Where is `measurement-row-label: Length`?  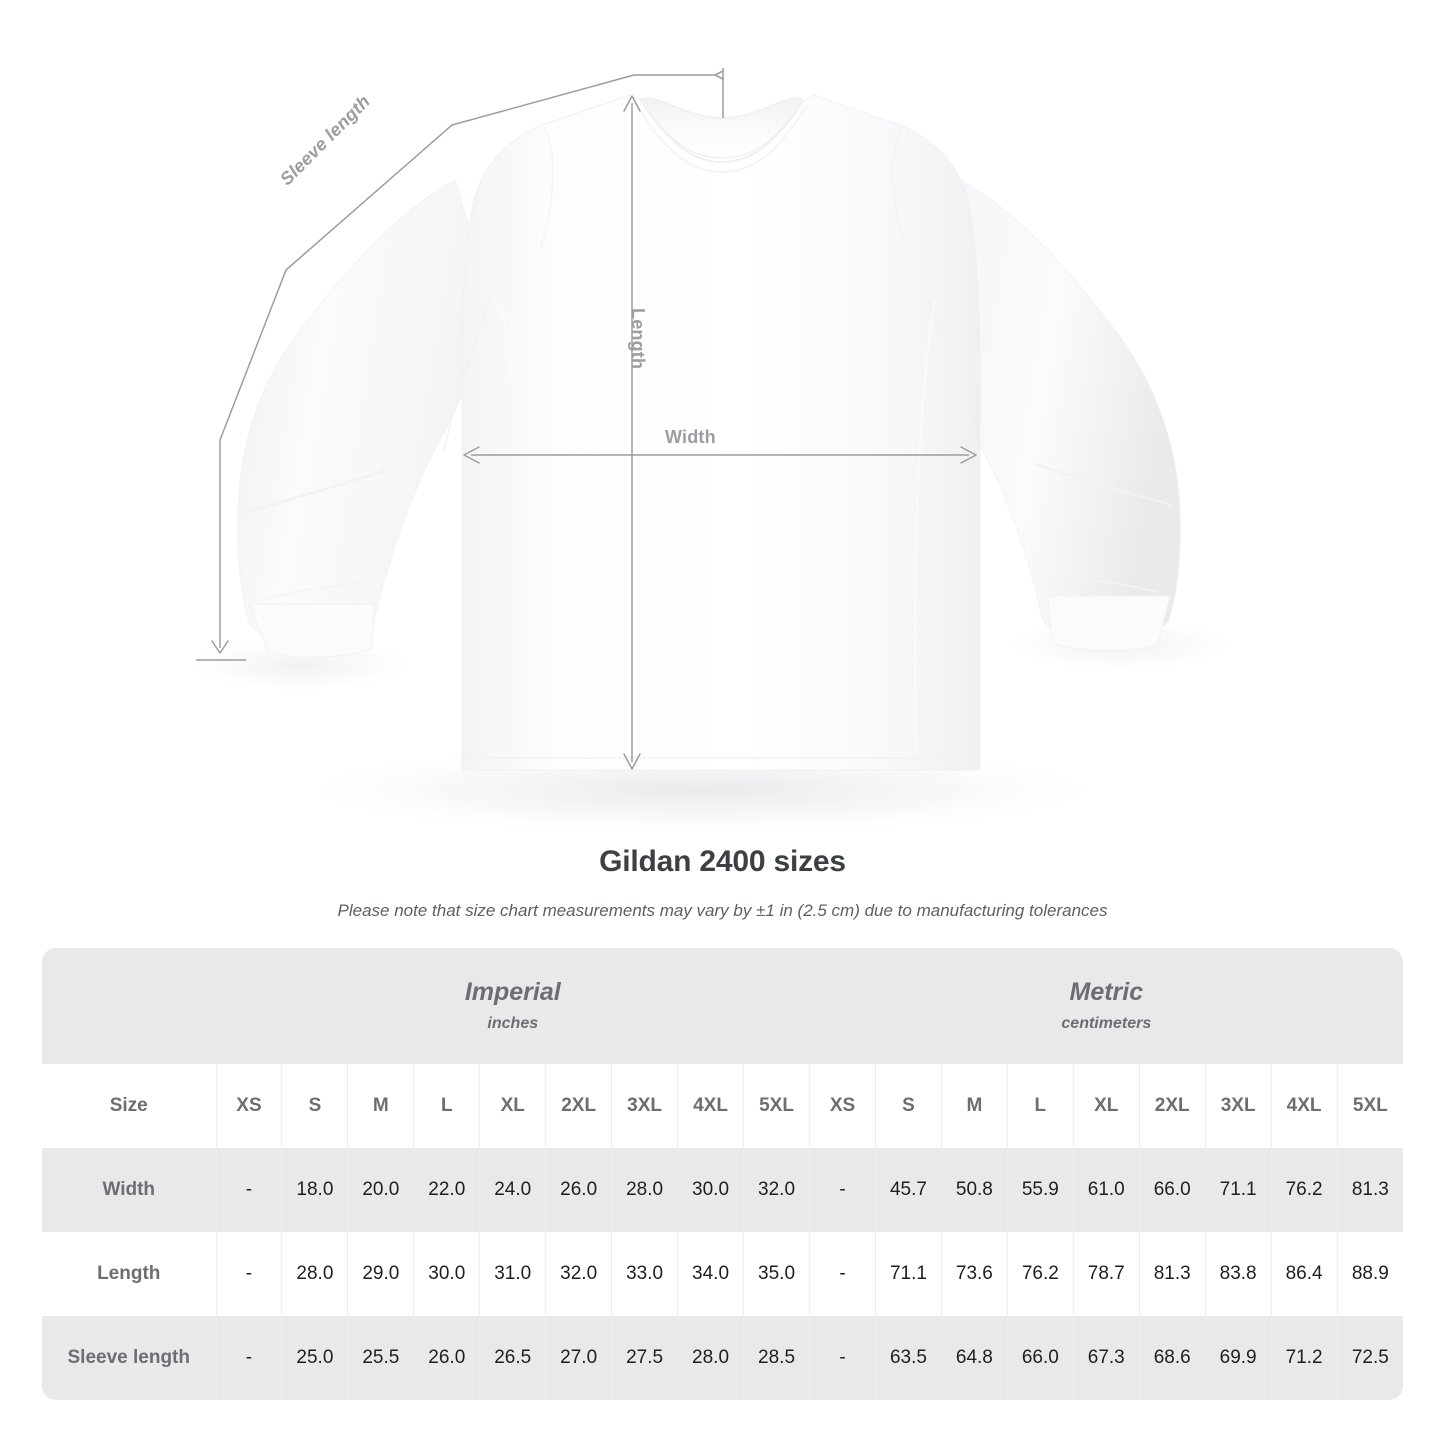 measurement-row-label: Length is located at coordinates (129, 1274).